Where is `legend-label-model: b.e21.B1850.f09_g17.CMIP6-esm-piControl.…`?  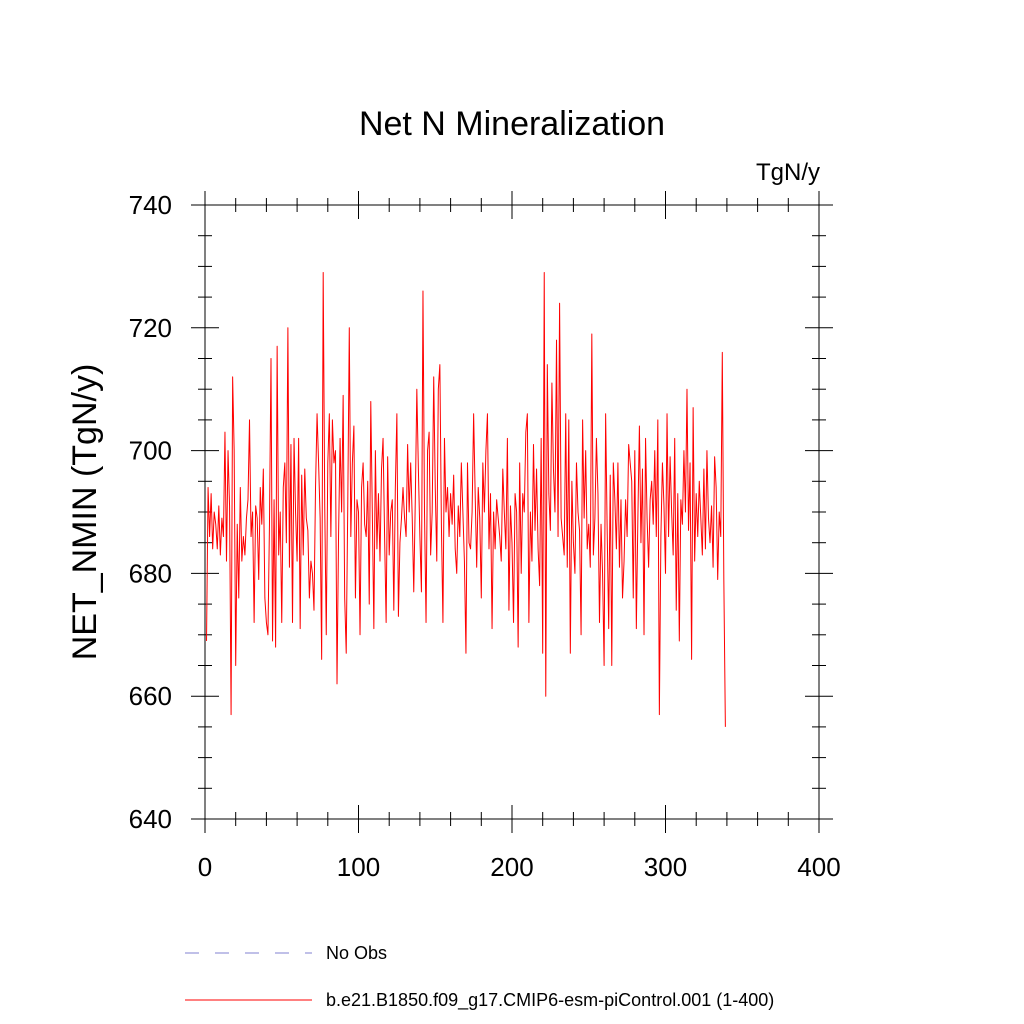 legend-label-model: b.e21.B1850.f09_g17.CMIP6-esm-piControl.… is located at coordinates (550, 1000).